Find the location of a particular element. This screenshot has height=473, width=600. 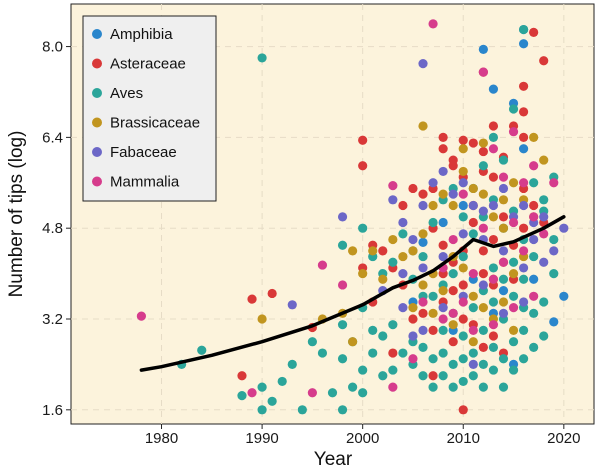

legend-label: Asteraceae is located at coordinates (148, 64).